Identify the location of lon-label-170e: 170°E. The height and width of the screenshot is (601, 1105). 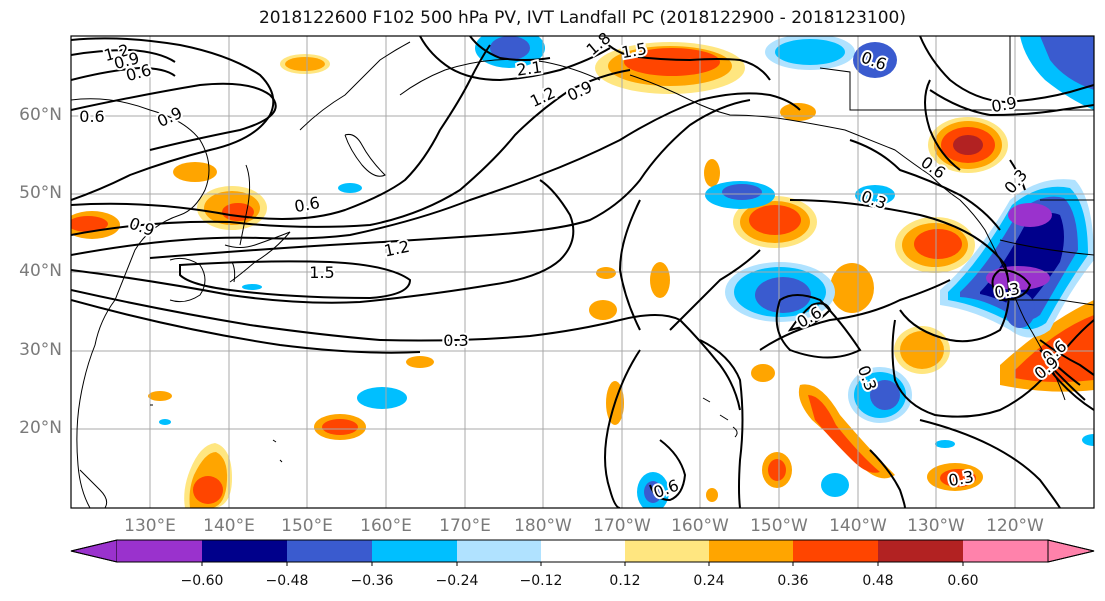
(465, 526).